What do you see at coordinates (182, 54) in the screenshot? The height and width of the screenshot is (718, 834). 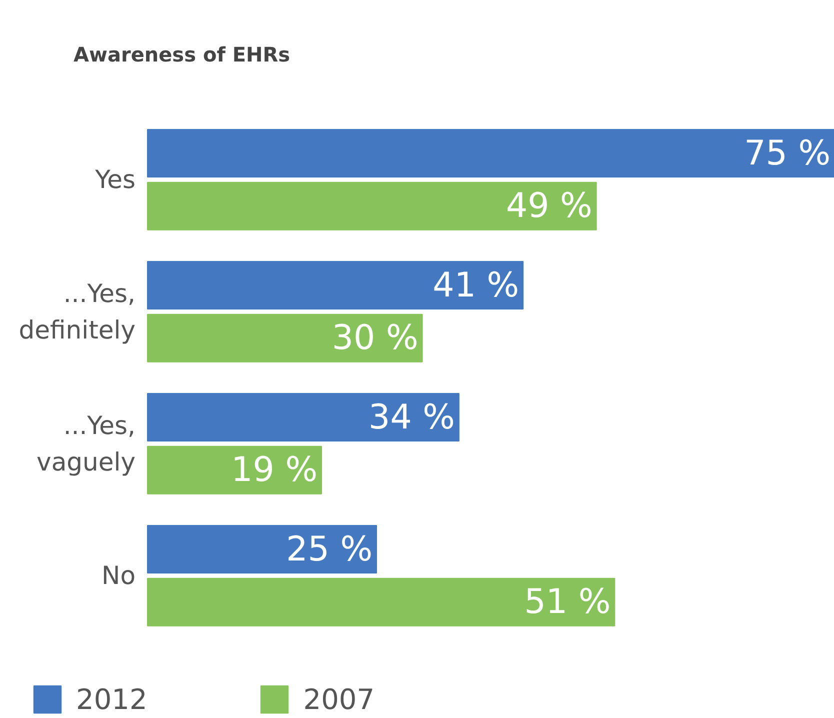 I see `chart-title: Awareness of EHRs` at bounding box center [182, 54].